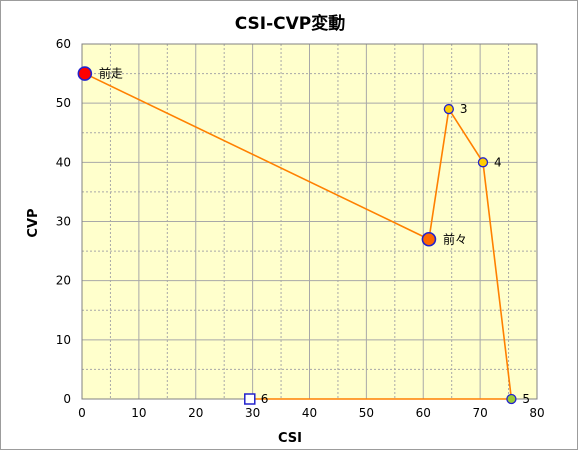 This screenshot has height=451, width=578. Describe the element at coordinates (82, 413) in the screenshot. I see `x-tick-label: 0` at that location.